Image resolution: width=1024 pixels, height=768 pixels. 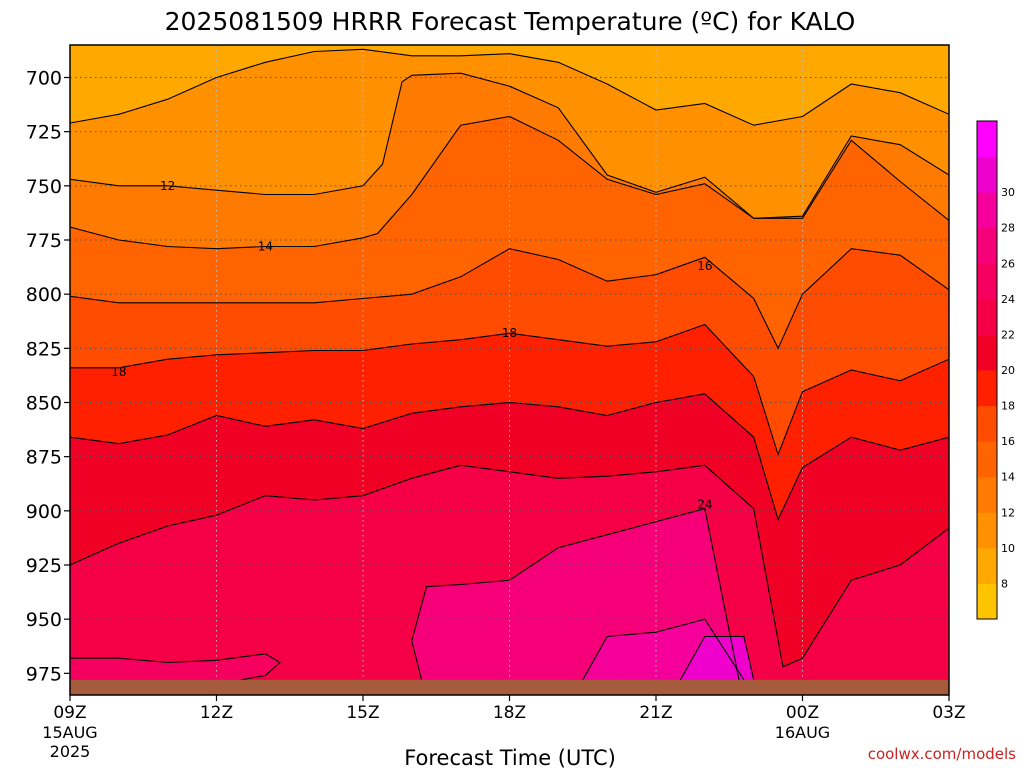 I want to click on x-tick-date-00Z: 16AUG, so click(x=802, y=732).